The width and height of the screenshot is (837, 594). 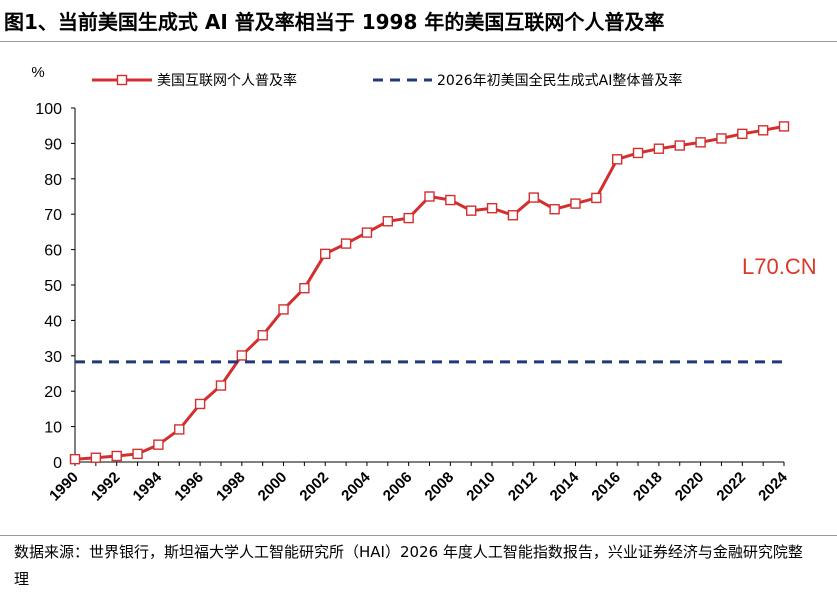 I want to click on y-tick-label: 50, so click(x=53, y=286).